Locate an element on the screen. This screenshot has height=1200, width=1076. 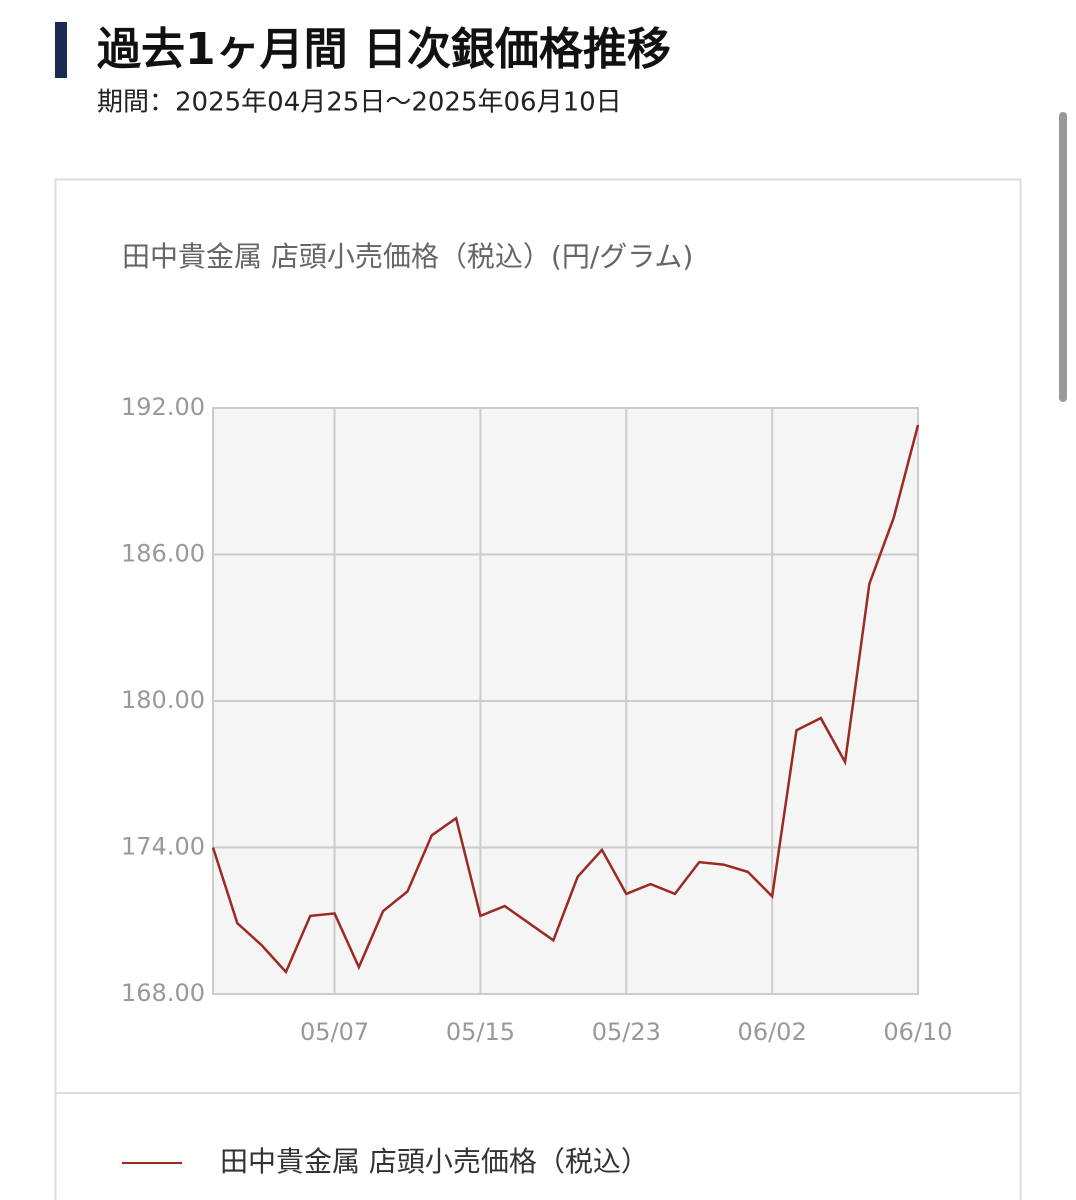
y-tick-label: 174.00 is located at coordinates (163, 847).